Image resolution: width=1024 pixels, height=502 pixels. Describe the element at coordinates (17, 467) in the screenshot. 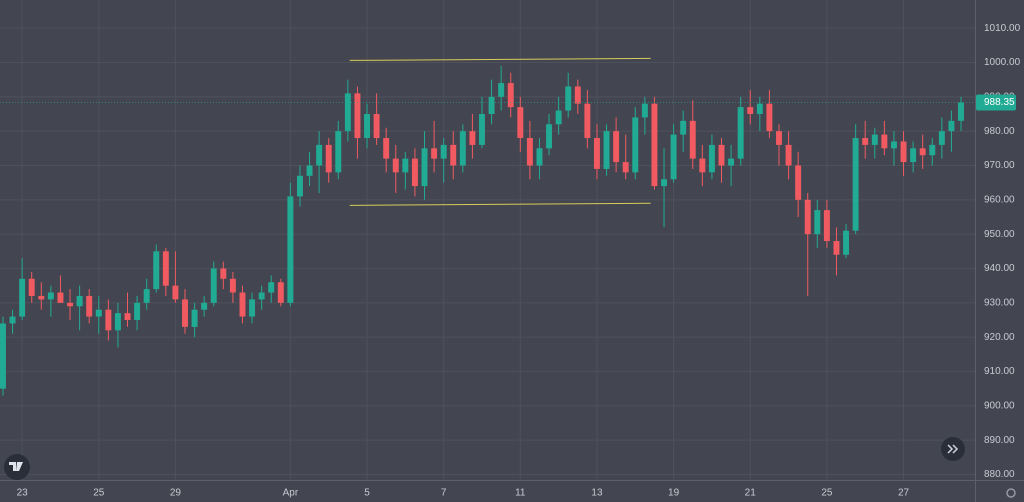

I see `logo` at that location.